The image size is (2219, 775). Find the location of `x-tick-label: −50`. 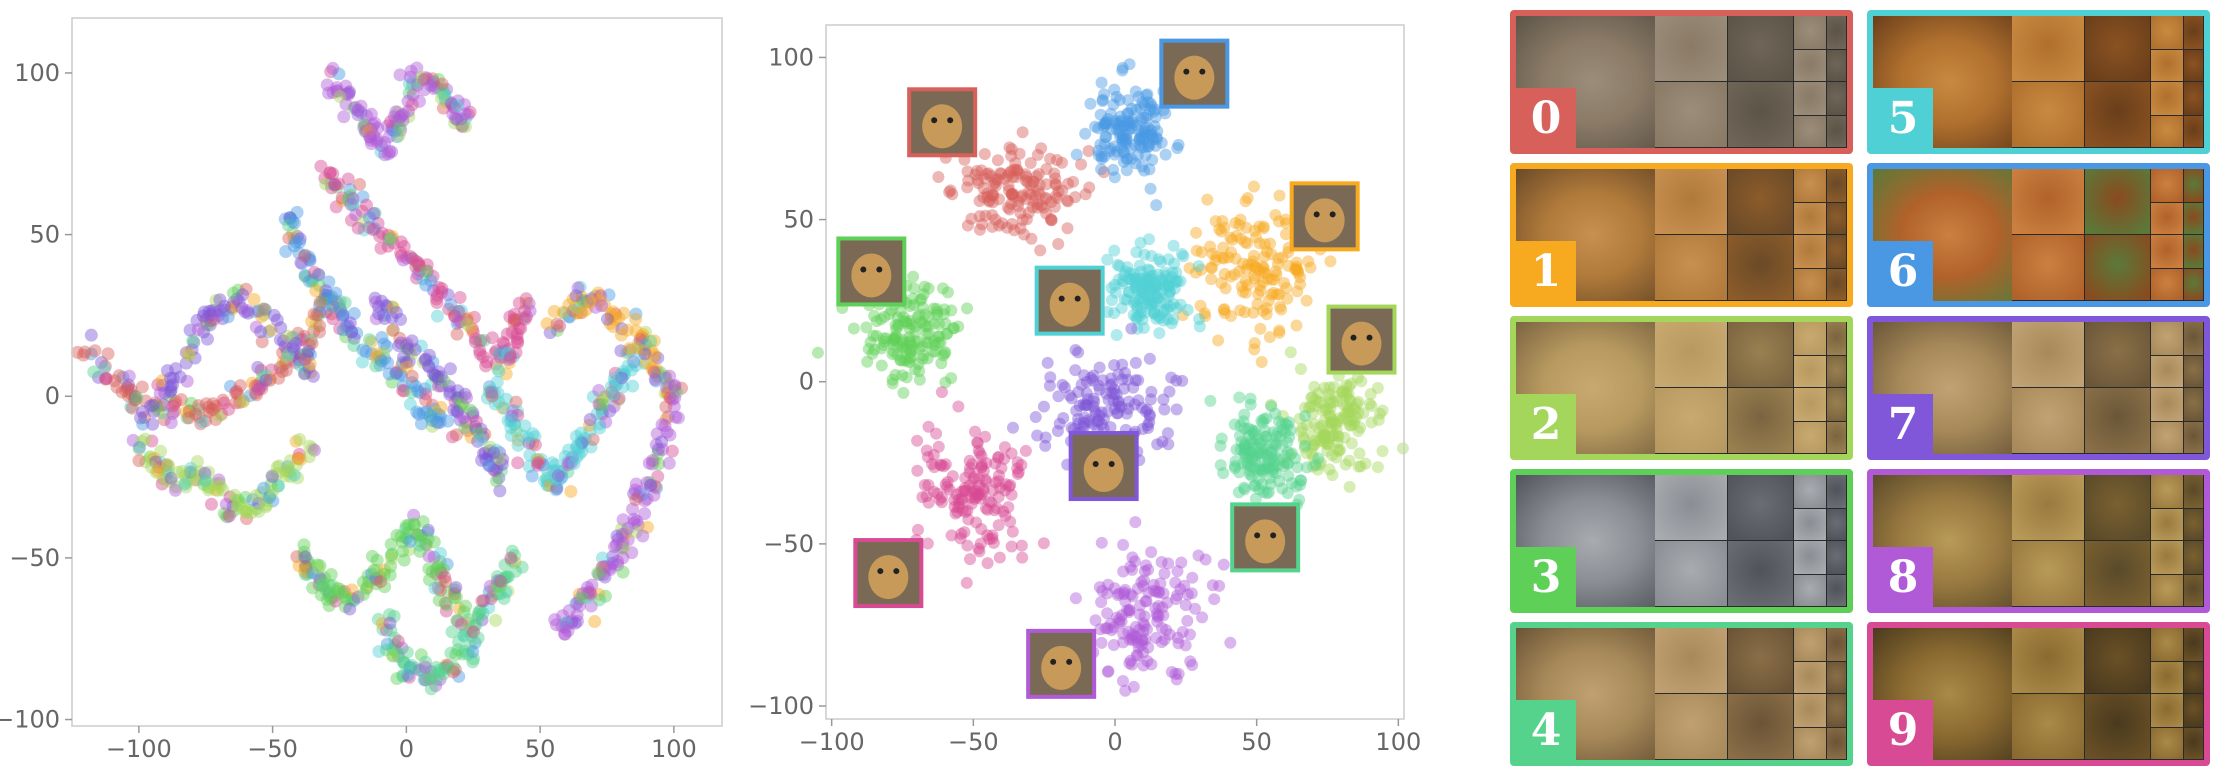

x-tick-label: −50 is located at coordinates (973, 742).